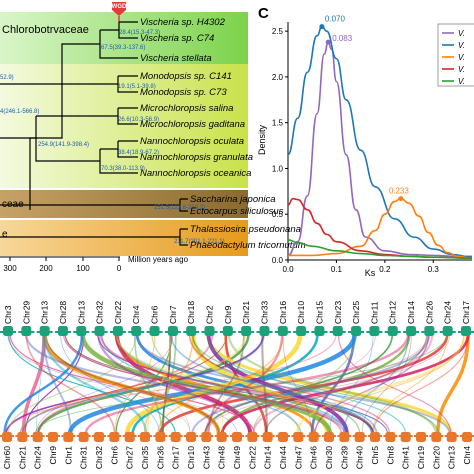  I want to click on top-chr-label: Chr11, so click(374, 312).